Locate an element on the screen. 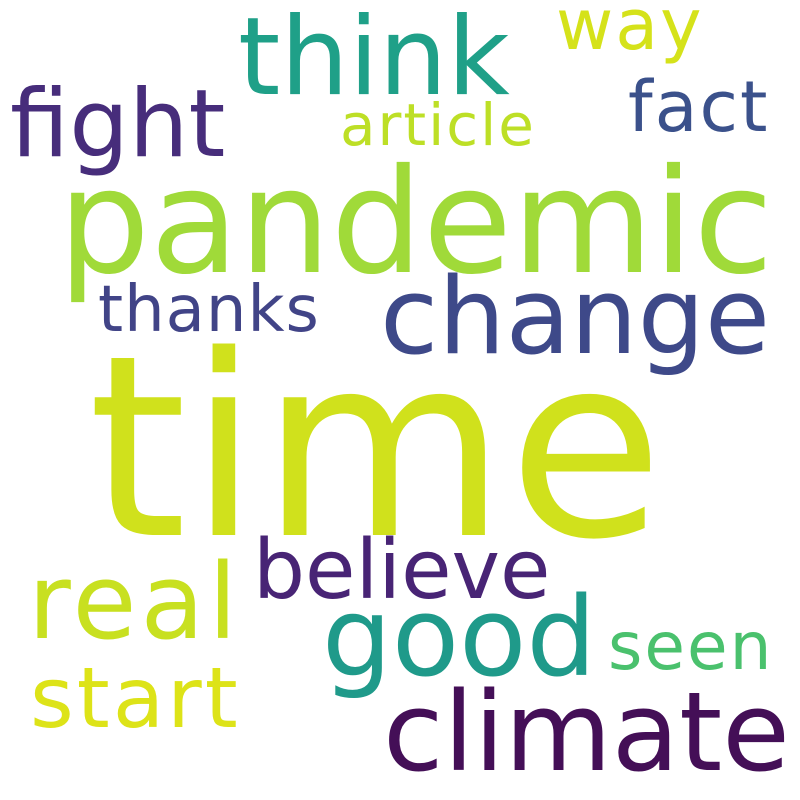 The image size is (800, 800). word-change: change is located at coordinates (575, 316).